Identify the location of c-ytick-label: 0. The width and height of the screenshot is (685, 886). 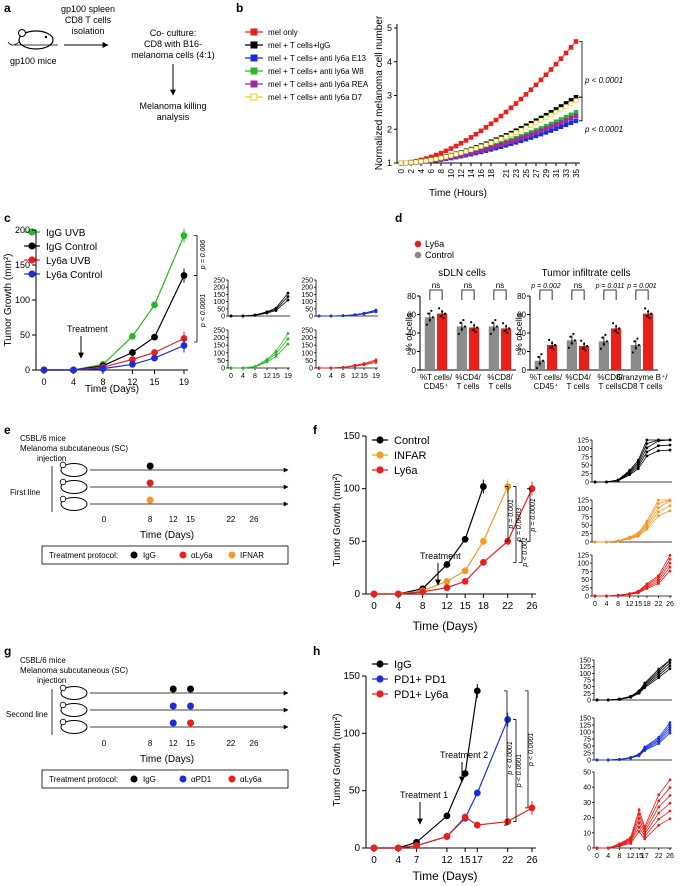
(27, 370).